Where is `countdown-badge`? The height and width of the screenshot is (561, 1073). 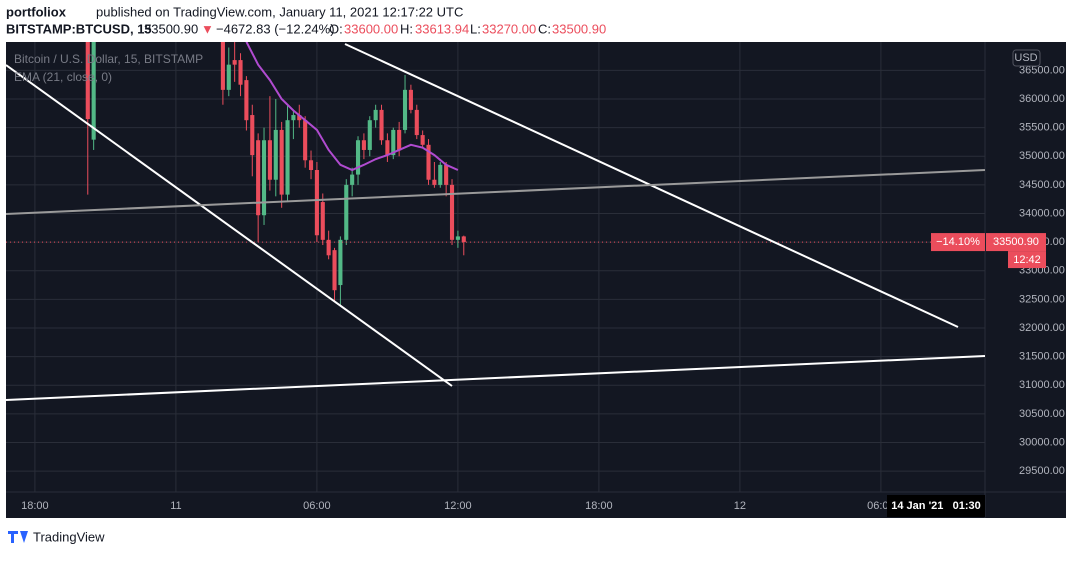 countdown-badge is located at coordinates (1027, 260).